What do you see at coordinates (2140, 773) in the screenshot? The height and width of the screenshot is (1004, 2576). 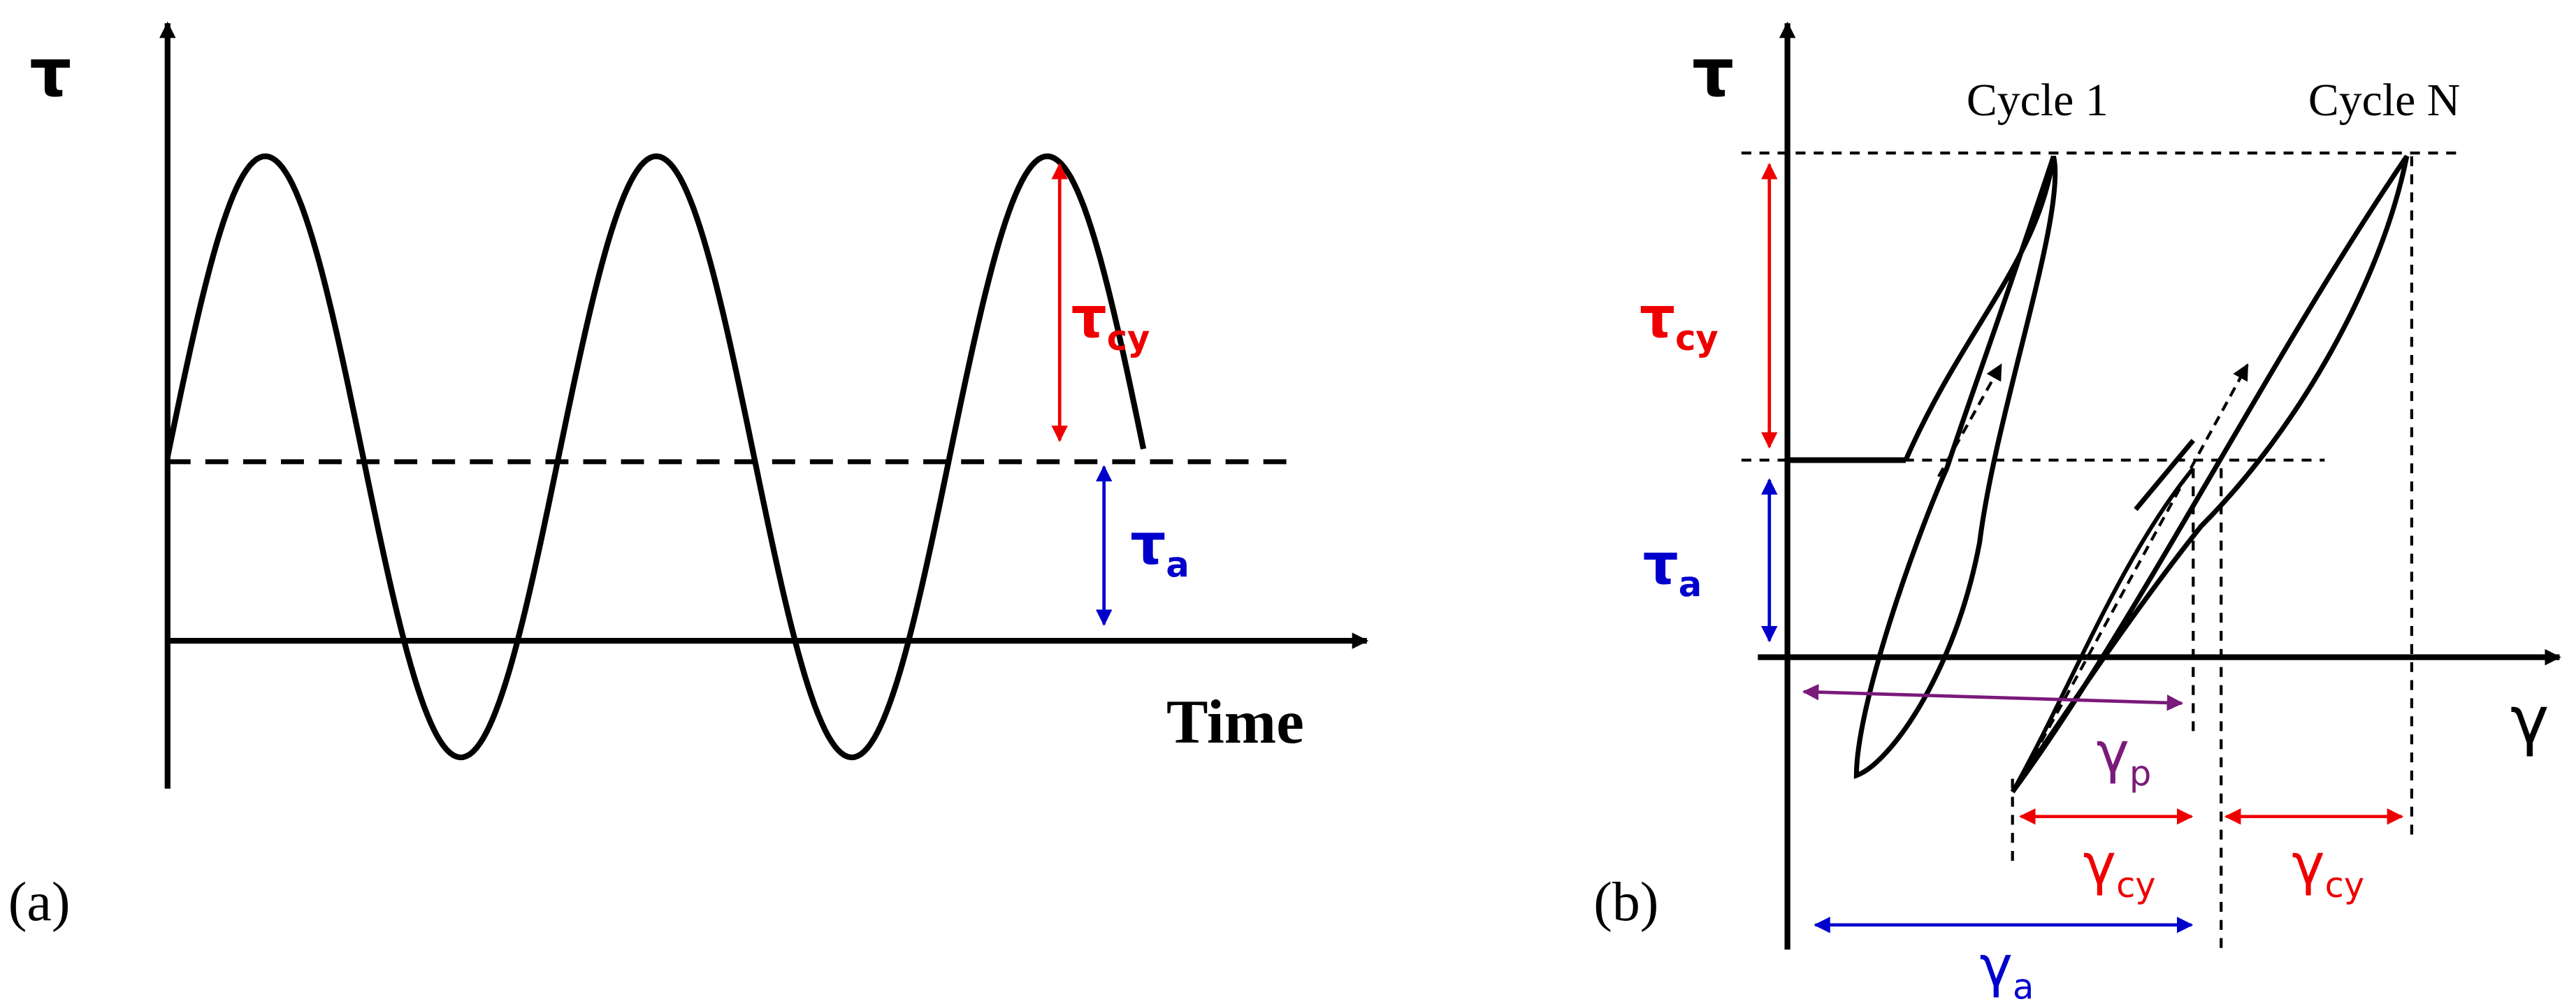 I see `subscript: p` at bounding box center [2140, 773].